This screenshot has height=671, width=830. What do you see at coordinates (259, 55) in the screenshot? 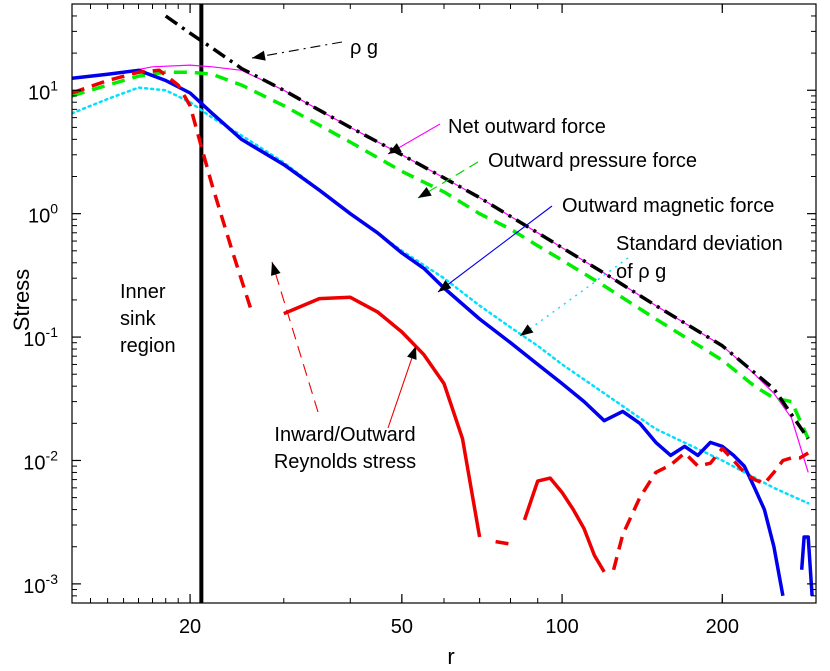
I see `rho-g-arrow-head` at bounding box center [259, 55].